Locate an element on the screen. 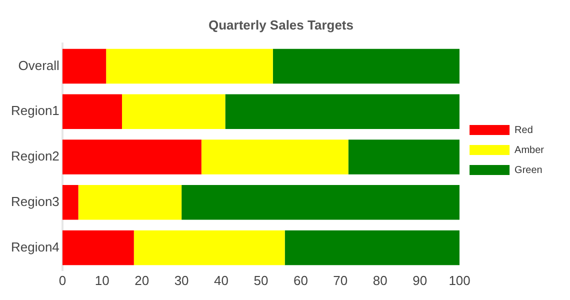 Image resolution: width=570 pixels, height=300 pixels. y-tick-label: Overall is located at coordinates (39, 65).